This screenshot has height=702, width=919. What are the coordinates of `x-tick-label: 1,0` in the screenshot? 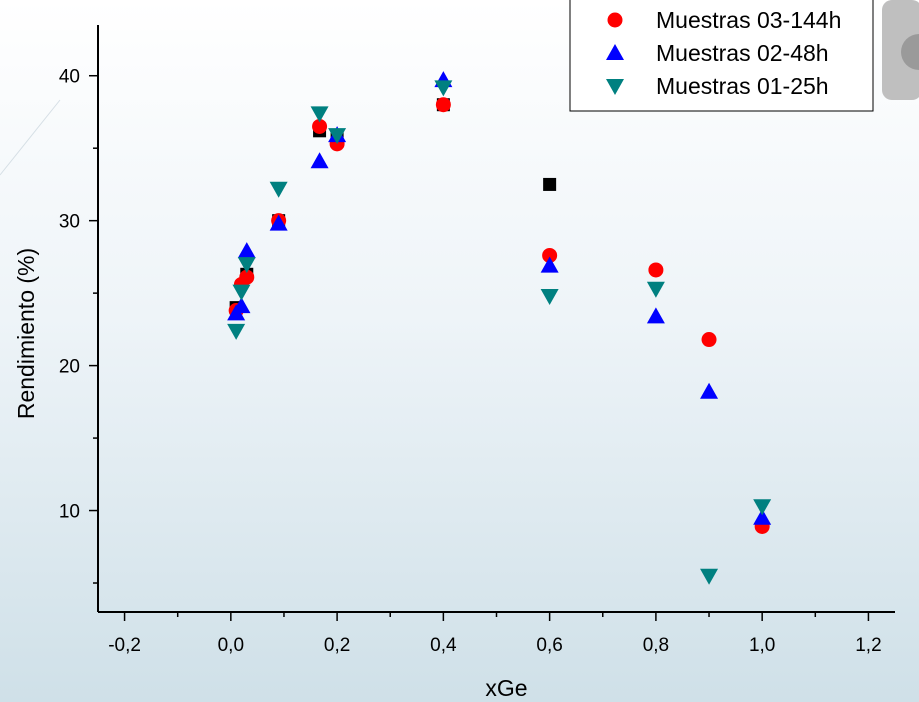 It's located at (762, 645).